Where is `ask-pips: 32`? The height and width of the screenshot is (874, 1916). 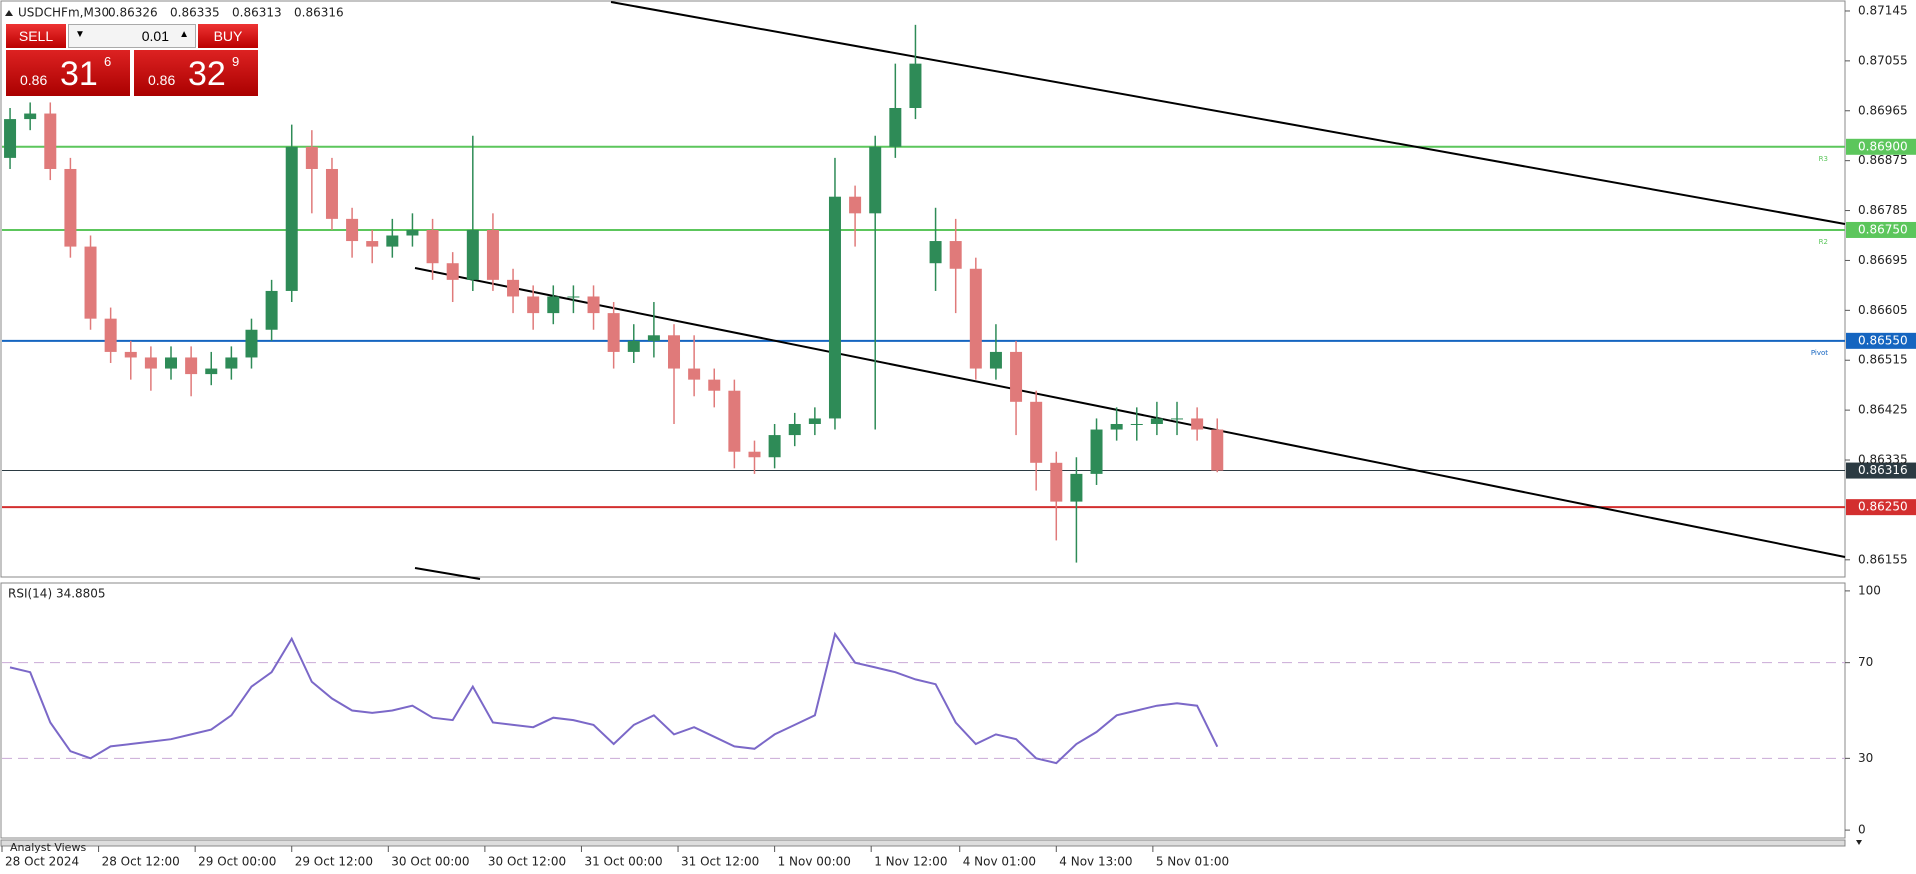
ask-pips: 32 is located at coordinates (207, 74).